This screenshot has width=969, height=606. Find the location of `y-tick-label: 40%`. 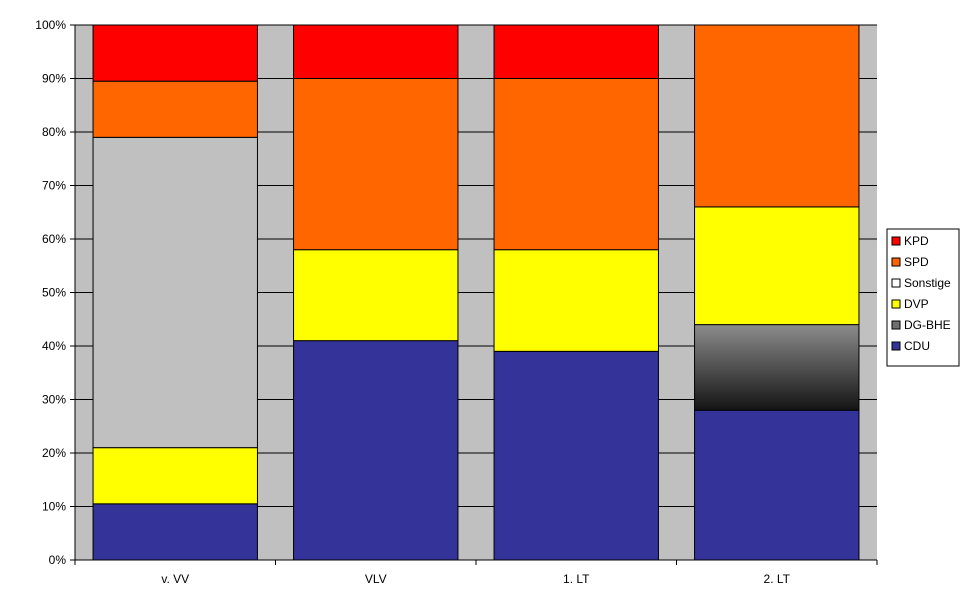

y-tick-label: 40% is located at coordinates (54, 346).